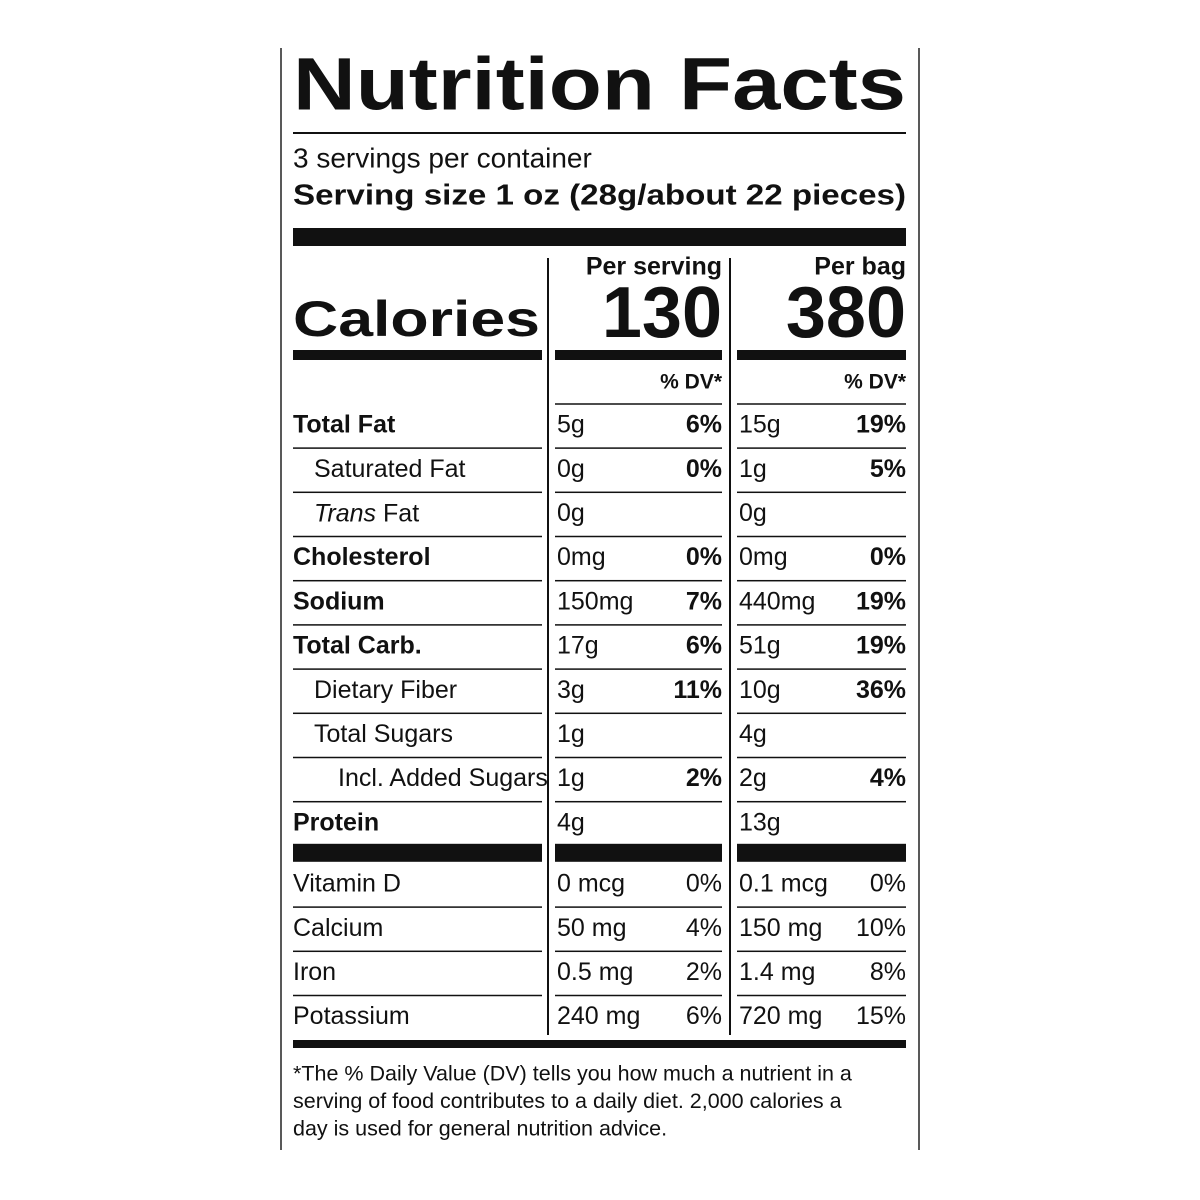  Describe the element at coordinates (571, 690) in the screenshot. I see `amount: 3g` at that location.